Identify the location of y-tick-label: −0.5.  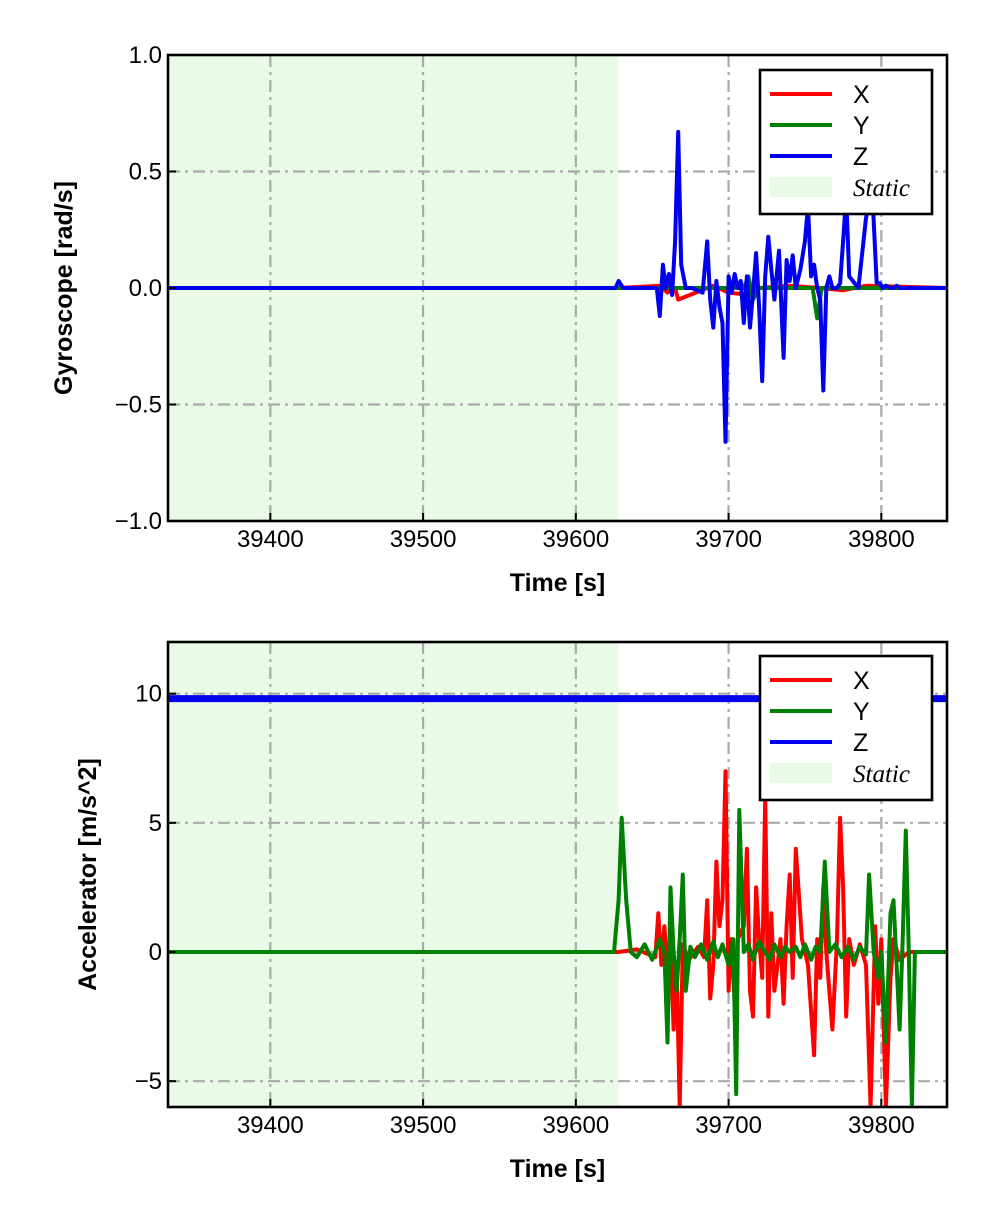
(138, 405).